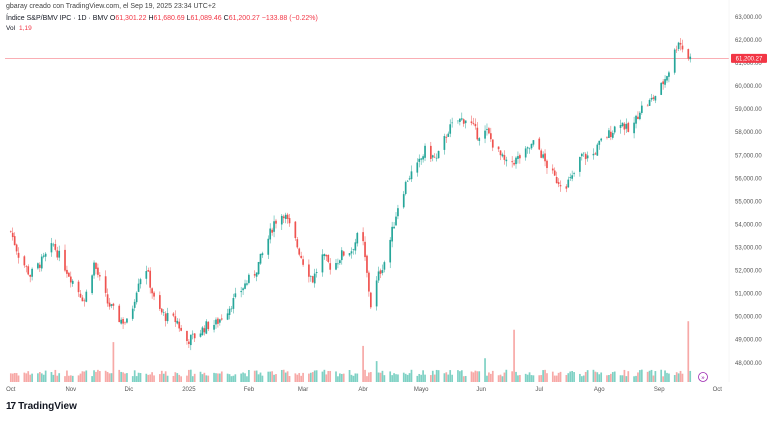 This screenshot has height=421, width=768. I want to click on volume-label: Vol, so click(11, 28).